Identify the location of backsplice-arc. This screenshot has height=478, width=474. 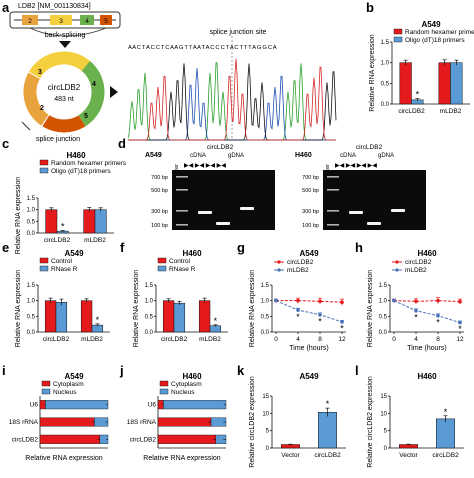
(68, 32).